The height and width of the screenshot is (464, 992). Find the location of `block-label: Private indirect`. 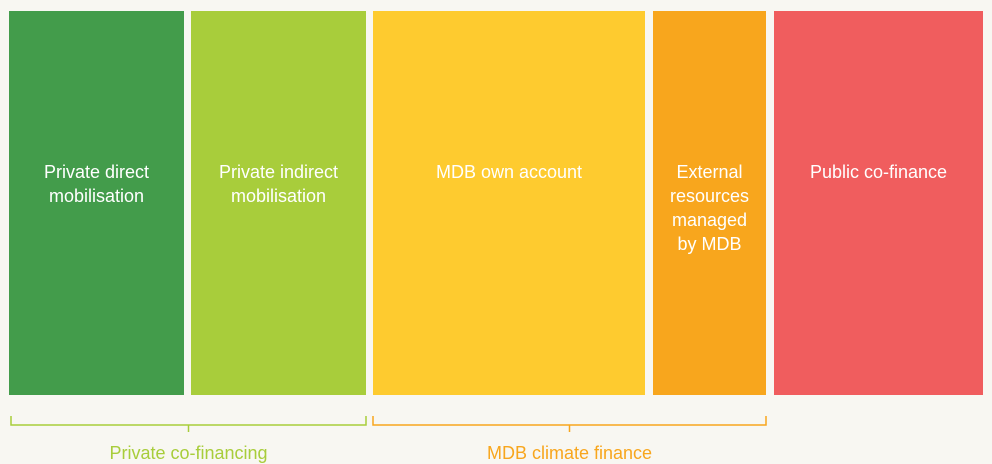

block-label: Private indirect is located at coordinates (278, 172).